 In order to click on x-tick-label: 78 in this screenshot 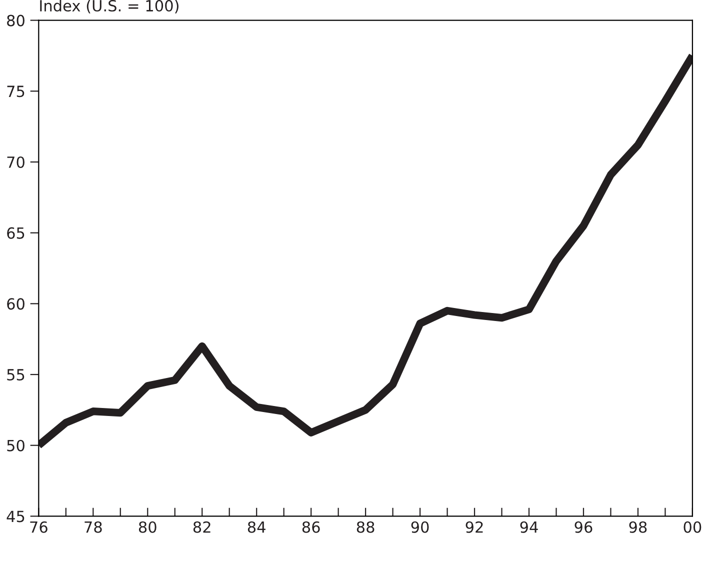, I will do `click(93, 527)`.